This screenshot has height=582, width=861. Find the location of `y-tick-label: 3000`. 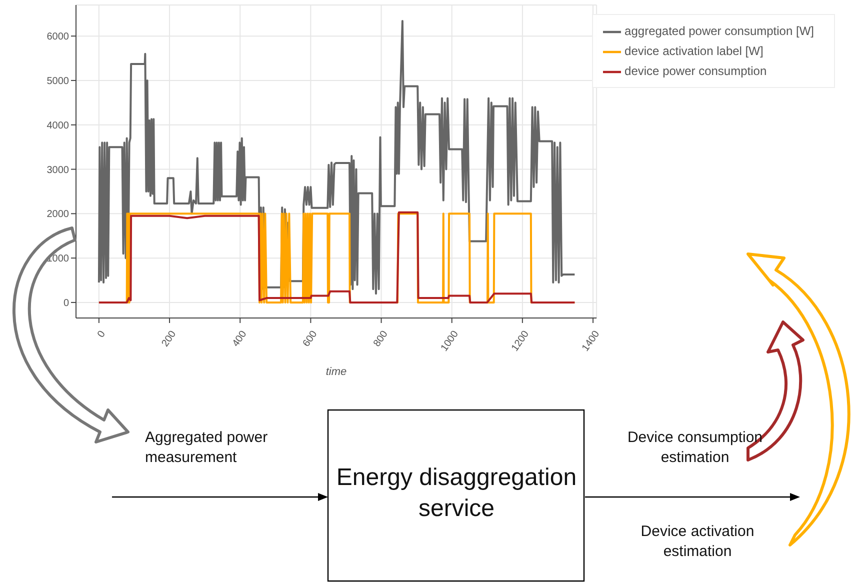

y-tick-label: 3000 is located at coordinates (58, 170).